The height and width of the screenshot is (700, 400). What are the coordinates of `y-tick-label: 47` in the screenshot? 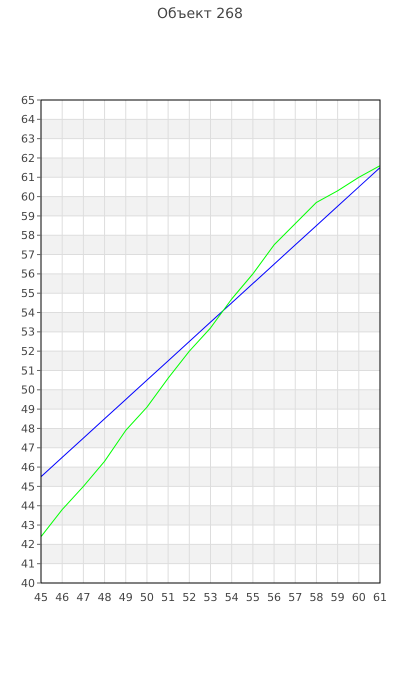 It's located at (28, 448).